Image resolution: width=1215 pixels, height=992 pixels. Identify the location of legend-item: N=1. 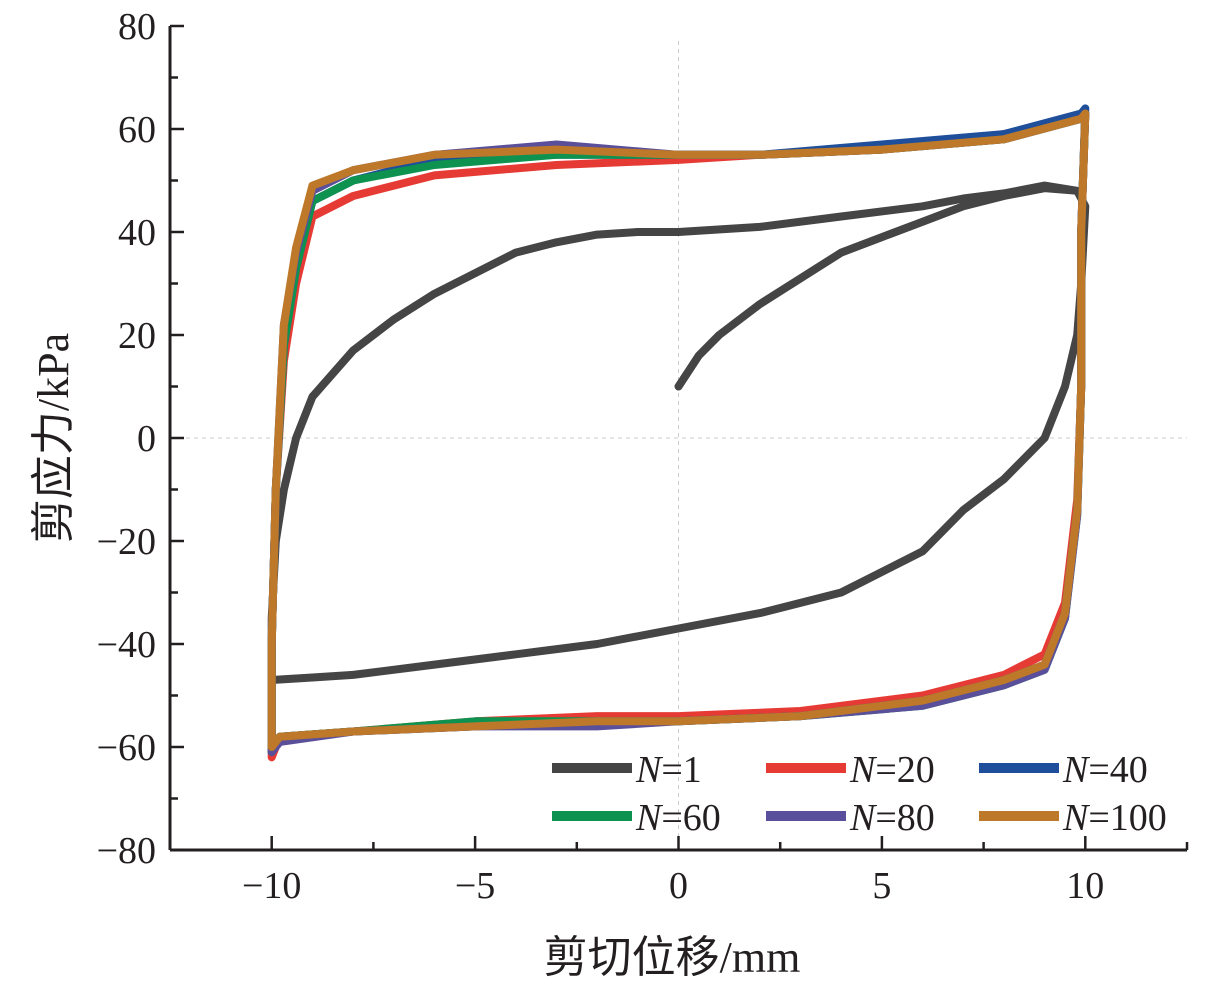
(627, 770).